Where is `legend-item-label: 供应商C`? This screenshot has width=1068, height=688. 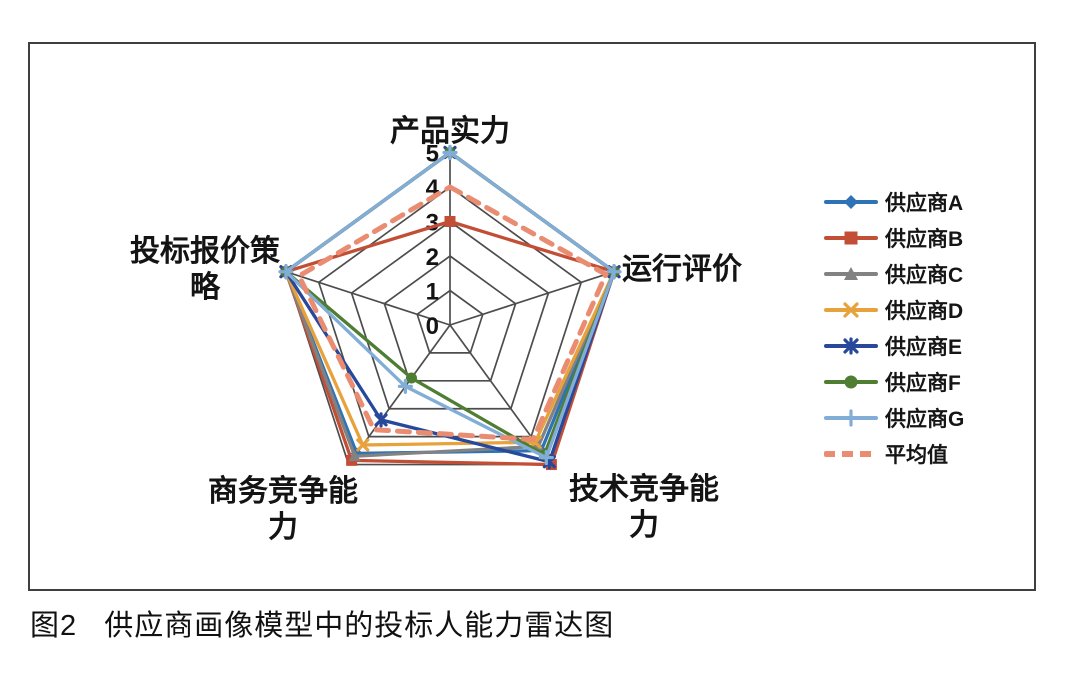 legend-item-label: 供应商C is located at coordinates (924, 275).